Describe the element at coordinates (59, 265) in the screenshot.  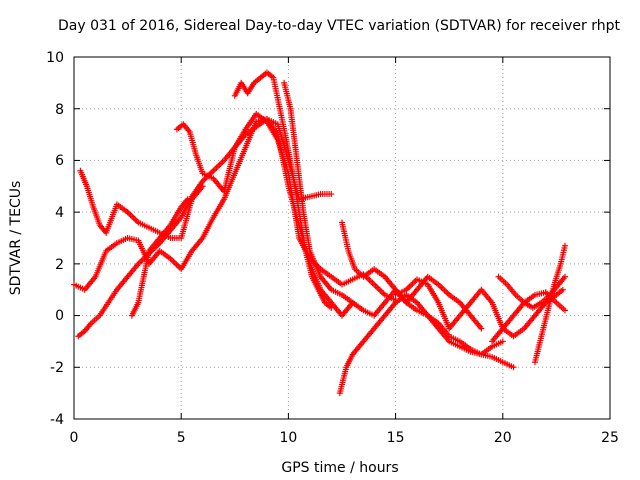
I see `y-tick-label: 2` at that location.